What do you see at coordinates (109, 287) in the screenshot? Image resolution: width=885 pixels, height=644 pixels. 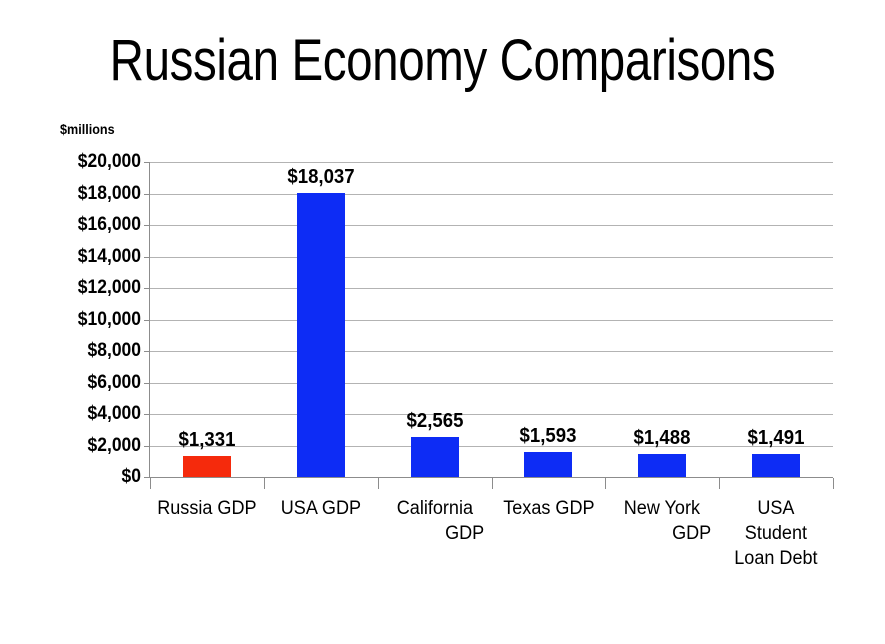 I see `y-axis-tick-label: $12,000` at bounding box center [109, 287].